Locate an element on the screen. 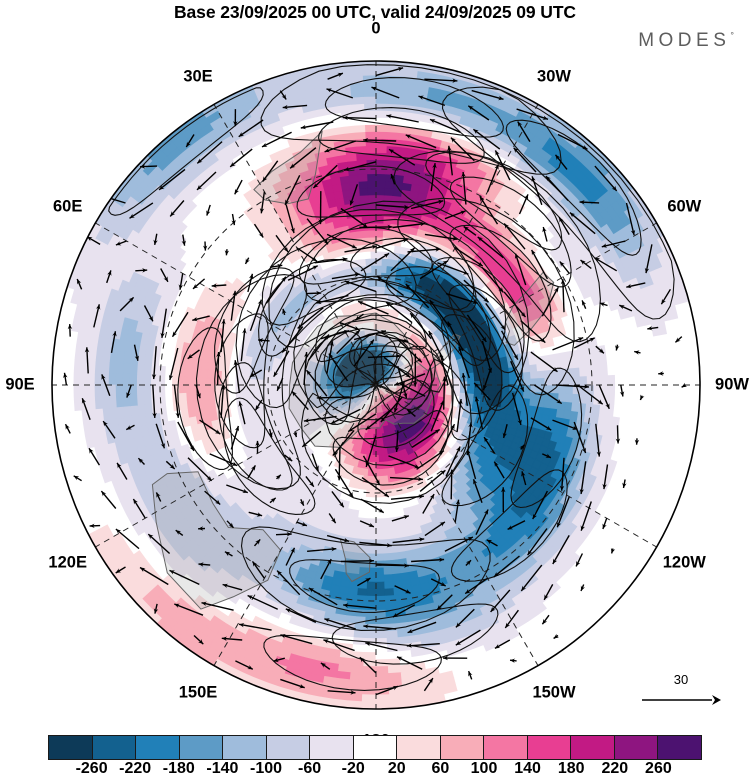  modes-logo-mark: ° is located at coordinates (732, 35).